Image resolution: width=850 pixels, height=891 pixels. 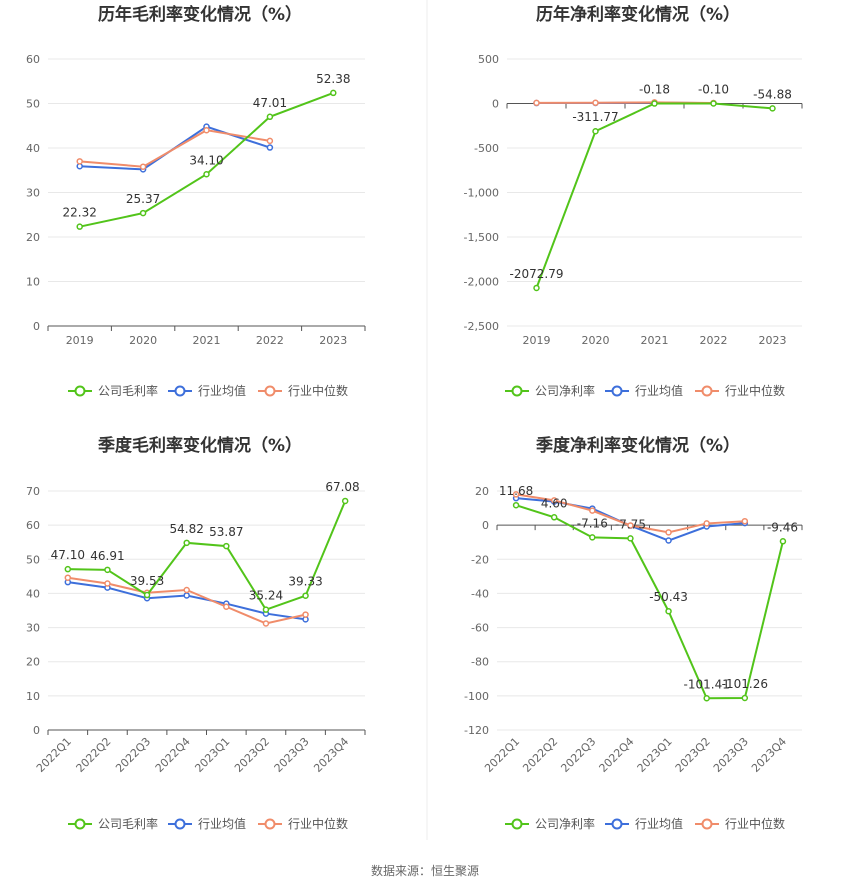 I want to click on x-tick-label: 2022Q3, so click(x=133, y=755).